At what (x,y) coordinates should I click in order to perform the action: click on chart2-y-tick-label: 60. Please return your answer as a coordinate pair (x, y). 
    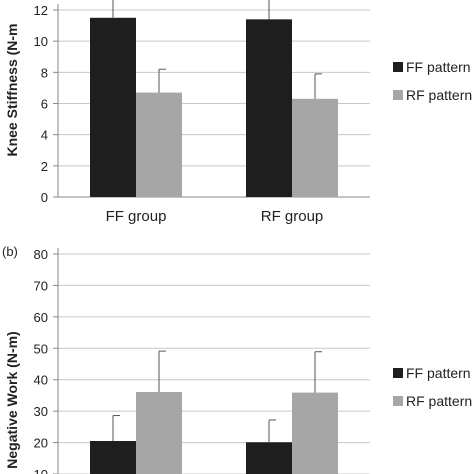
    Looking at the image, I should click on (41, 317).